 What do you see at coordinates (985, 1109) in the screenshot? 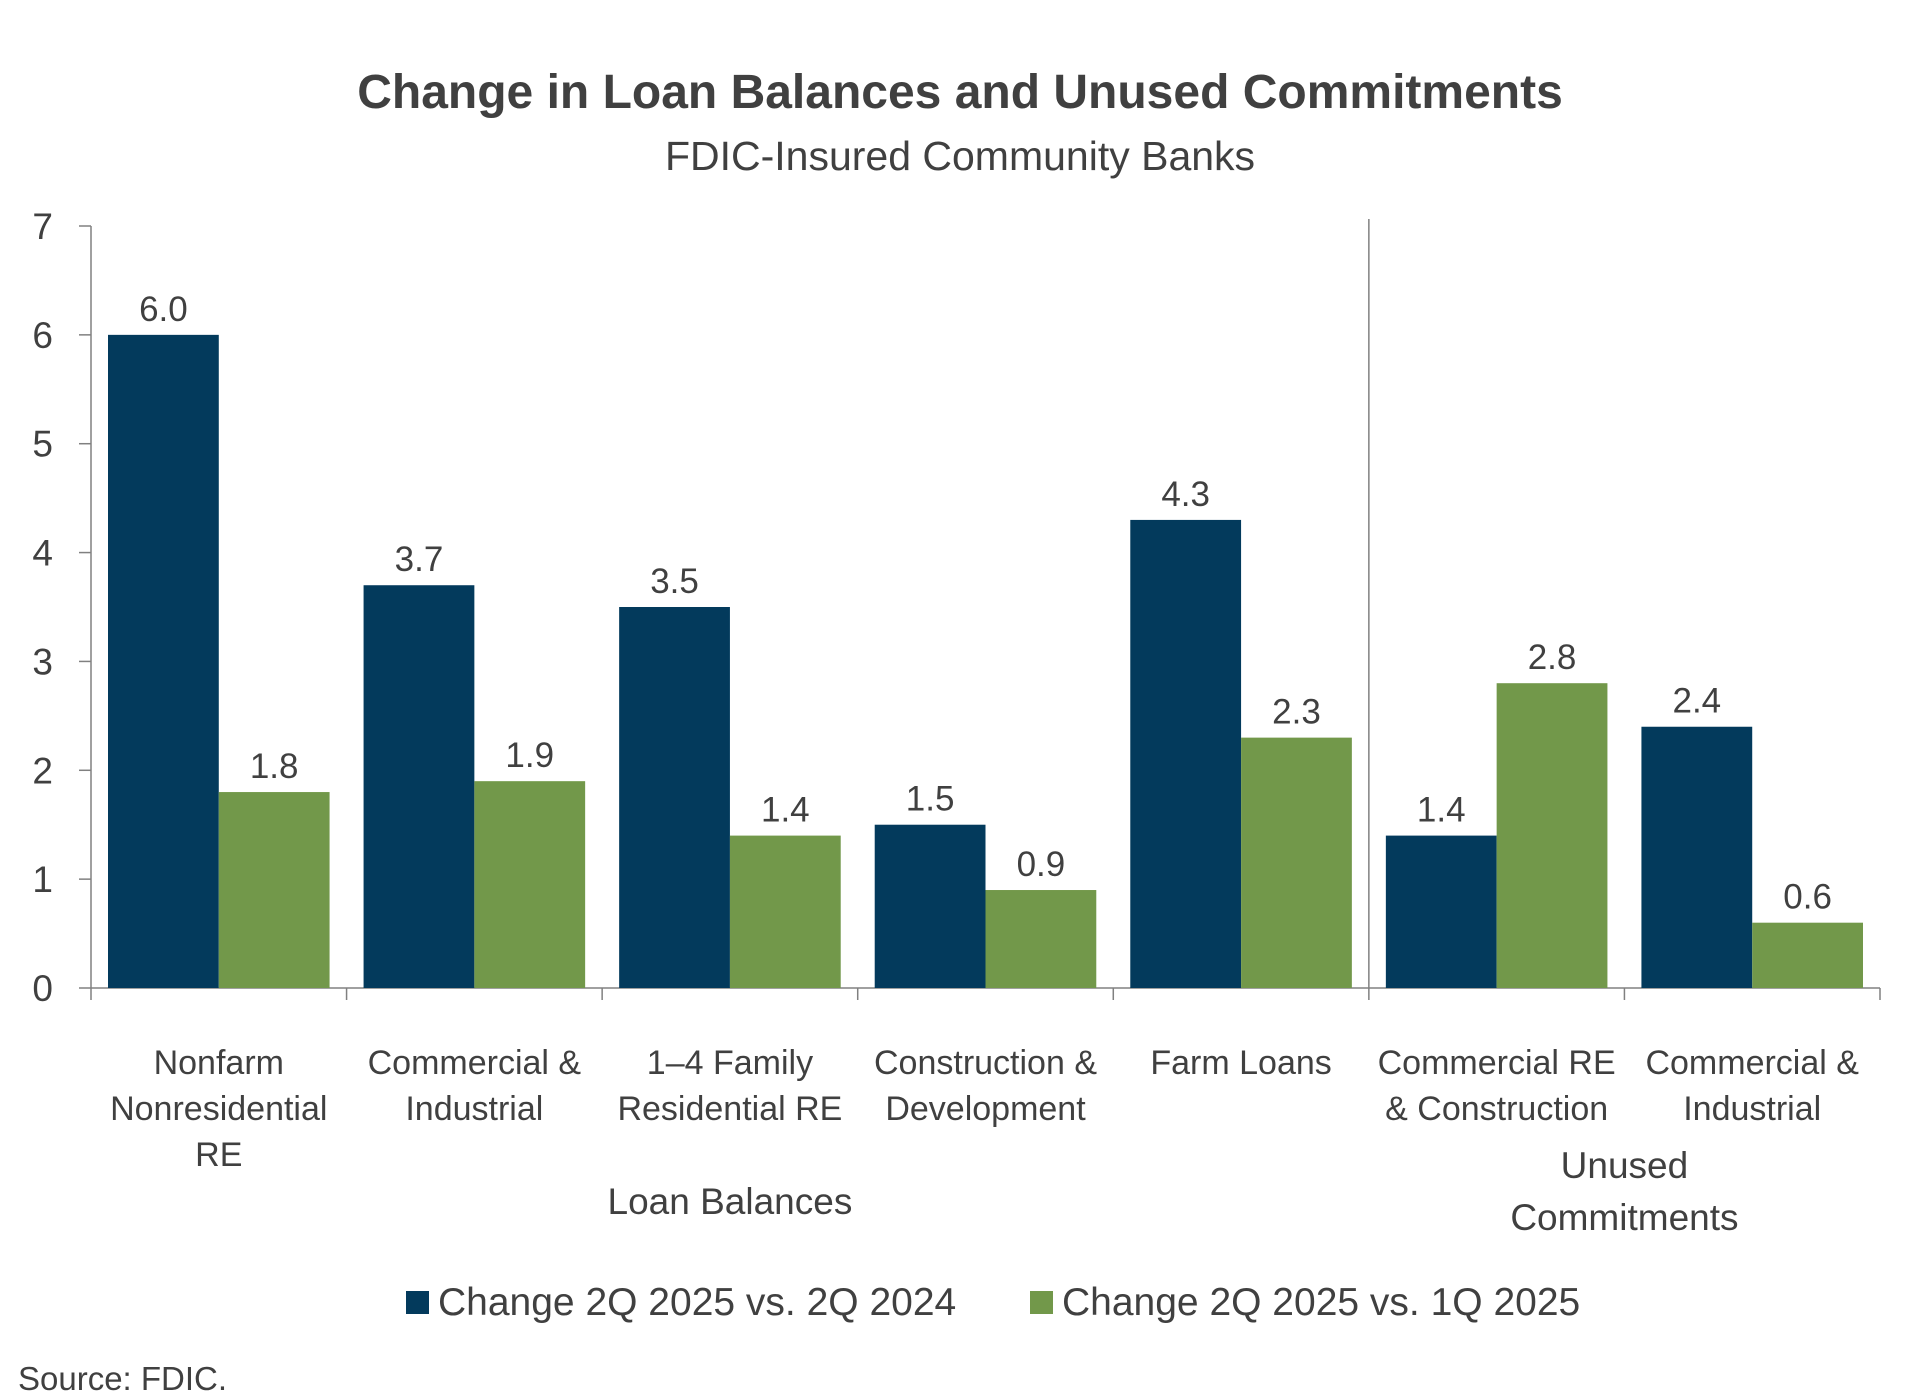
I see `category-label: Development` at bounding box center [985, 1109].